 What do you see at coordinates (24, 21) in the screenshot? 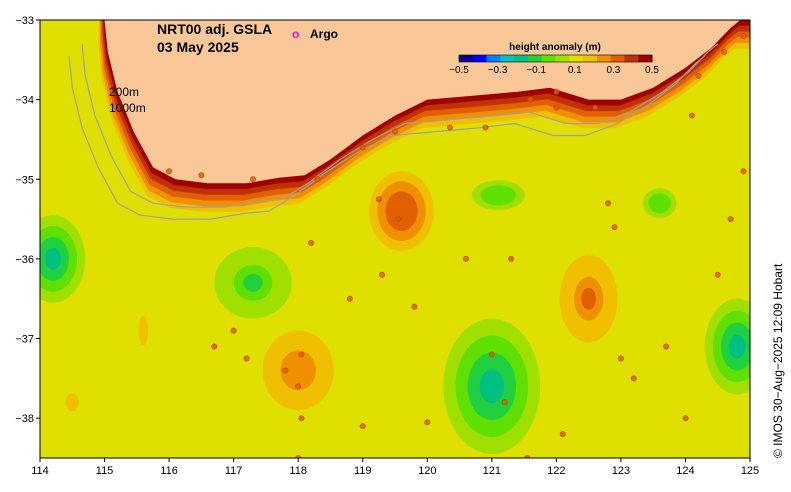
I see `y-tick-label: −33` at bounding box center [24, 21].